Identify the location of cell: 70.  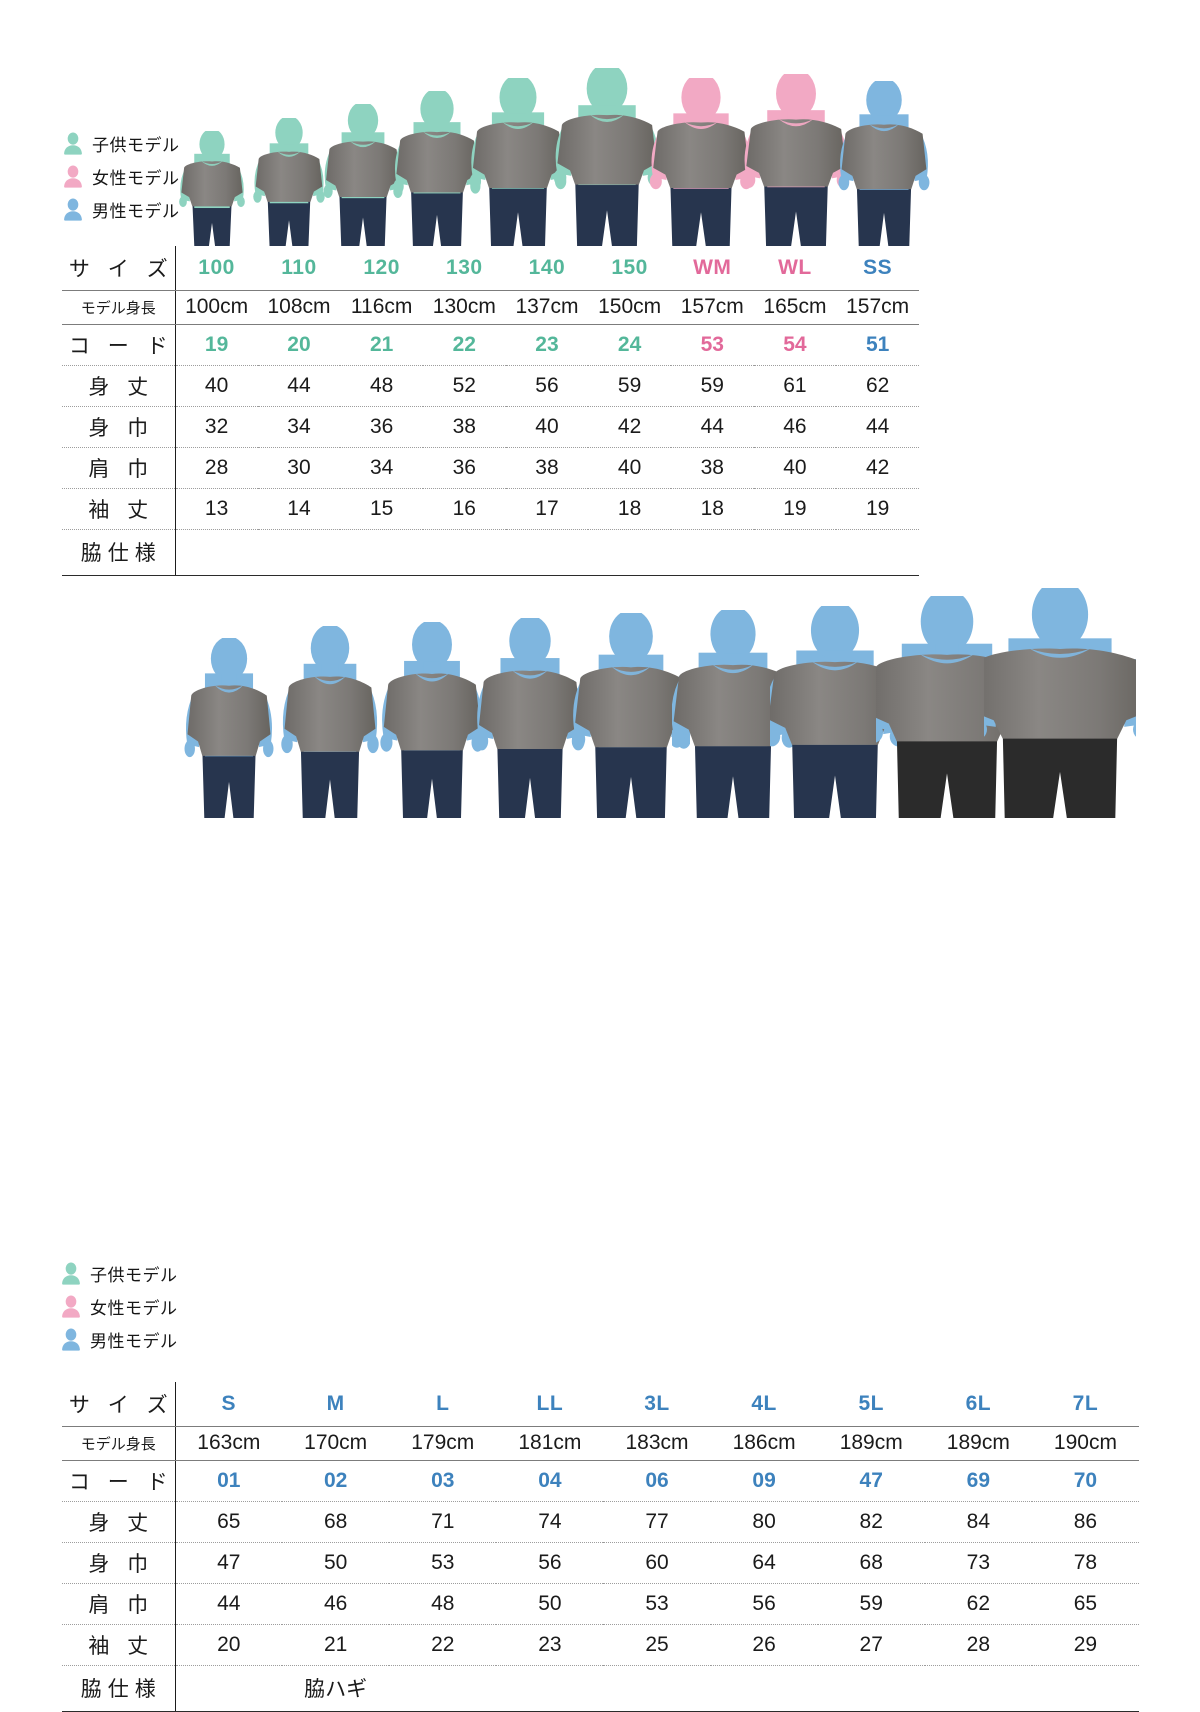
(1085, 1481).